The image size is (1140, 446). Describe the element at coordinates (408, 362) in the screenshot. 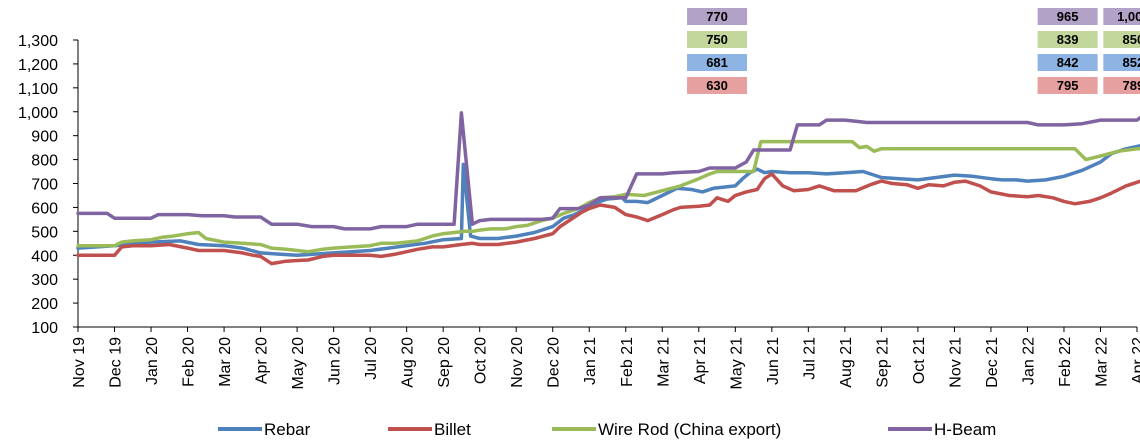

I see `x-tick-label: Aug 20` at that location.